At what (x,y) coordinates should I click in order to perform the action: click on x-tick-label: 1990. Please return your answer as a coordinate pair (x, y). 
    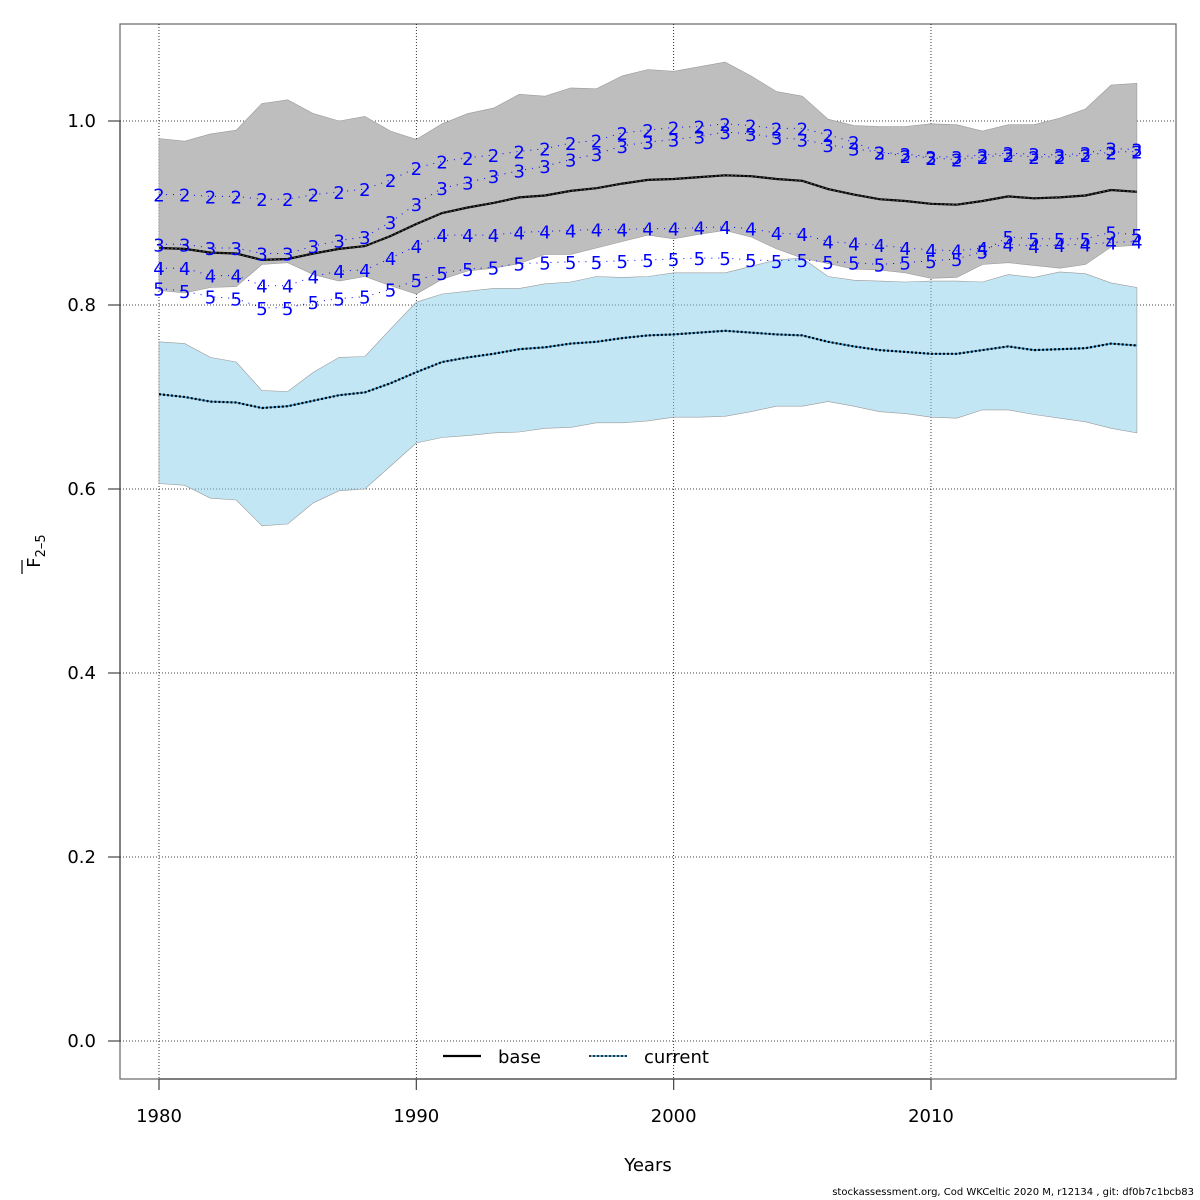
    Looking at the image, I should click on (416, 1116).